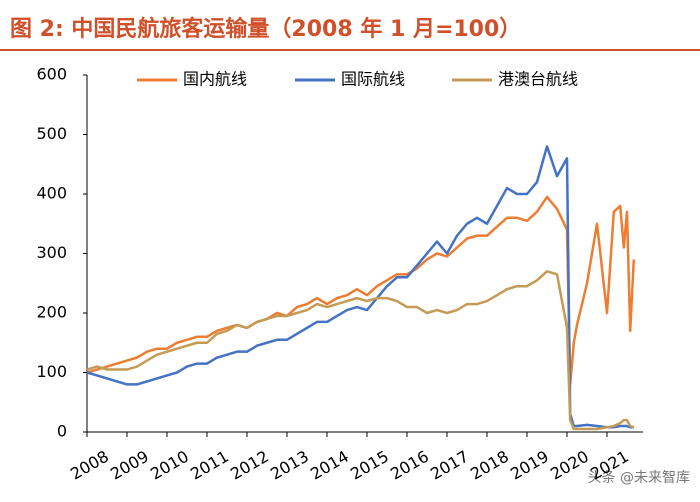 The width and height of the screenshot is (700, 502). What do you see at coordinates (51, 252) in the screenshot?
I see `y-tick-label: 300` at bounding box center [51, 252].